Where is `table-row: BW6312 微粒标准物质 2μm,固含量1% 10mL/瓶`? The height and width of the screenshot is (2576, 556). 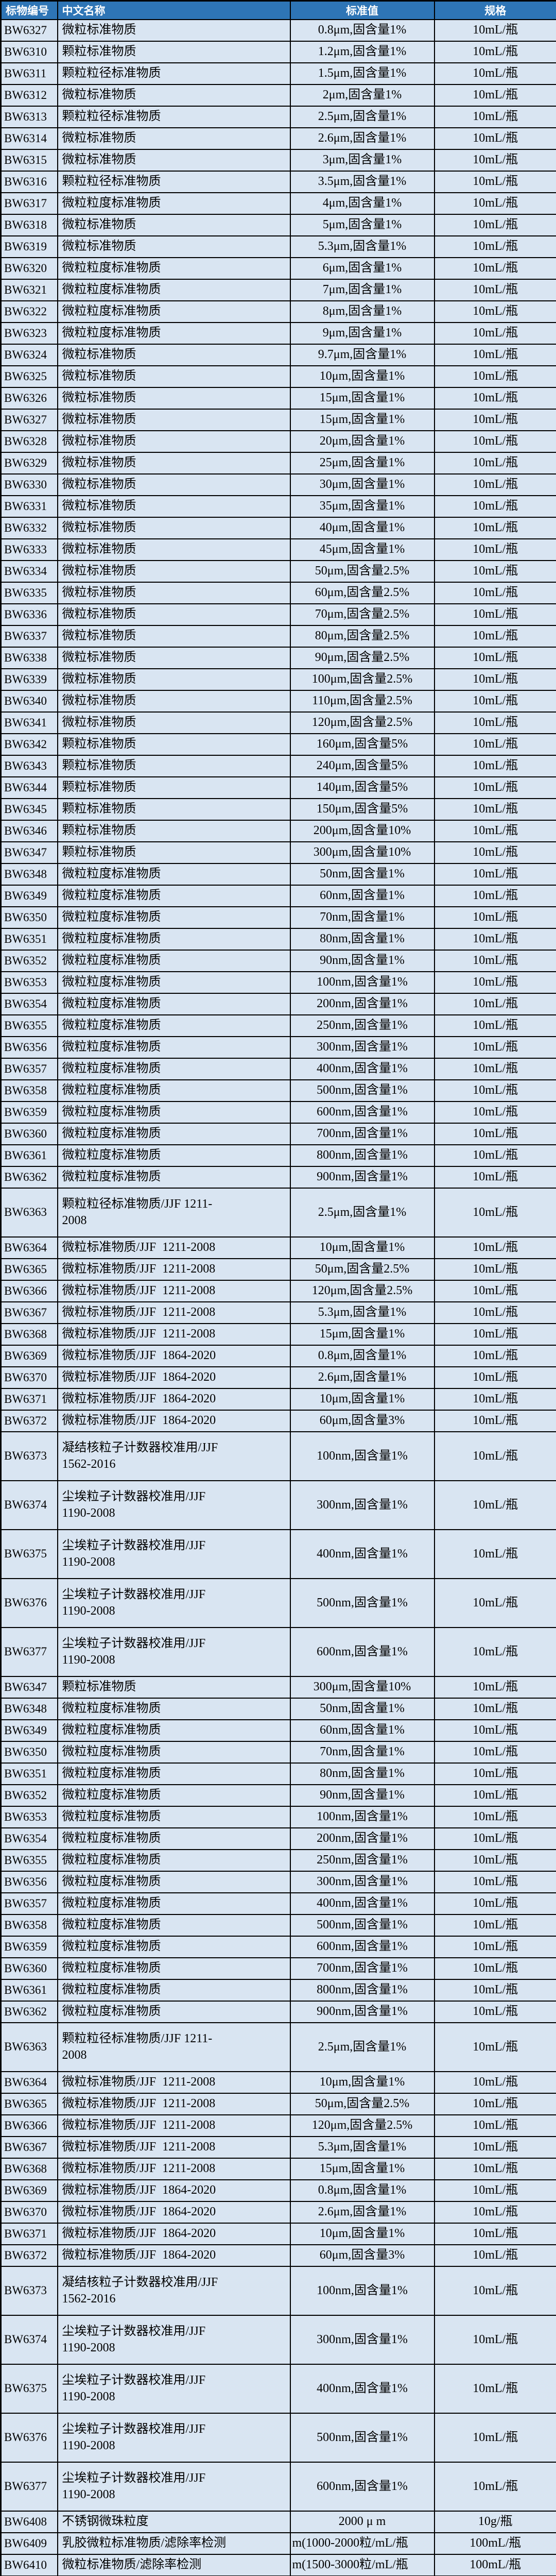 table-row: BW6312 微粒标准物质 2μm,固含量1% 10mL/瓶 is located at coordinates (278, 95).